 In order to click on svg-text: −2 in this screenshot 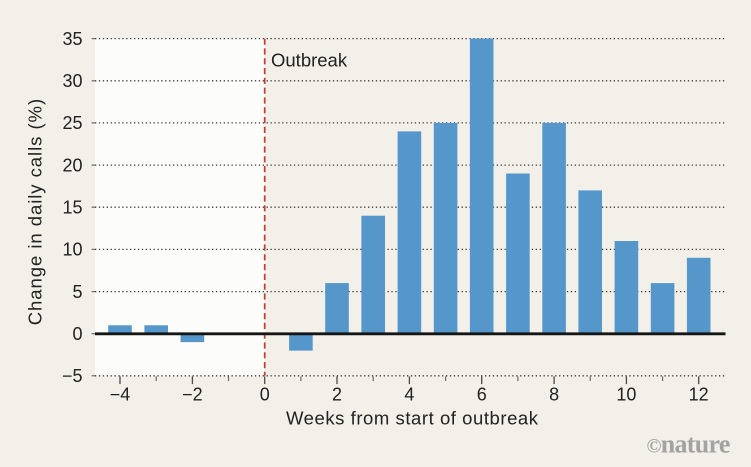, I will do `click(192, 395)`.